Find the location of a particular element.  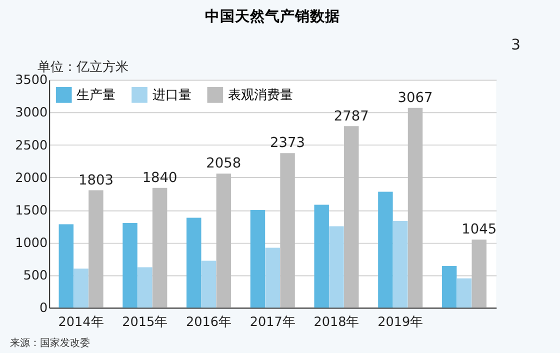

legend-label: 进口量 is located at coordinates (172, 95).